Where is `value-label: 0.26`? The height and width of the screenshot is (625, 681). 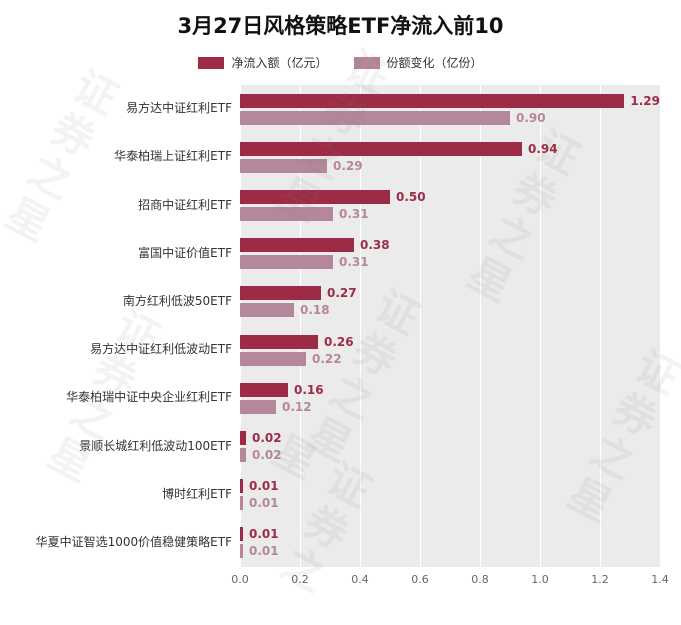
value-label: 0.26 is located at coordinates (339, 341).